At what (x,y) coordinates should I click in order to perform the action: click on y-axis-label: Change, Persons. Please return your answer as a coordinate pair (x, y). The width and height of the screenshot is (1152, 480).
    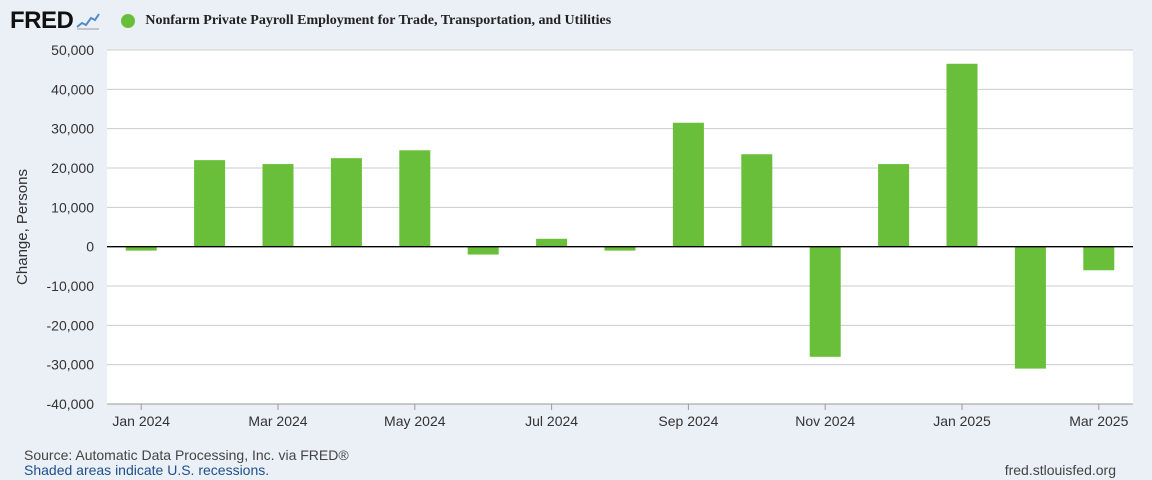
    Looking at the image, I should click on (22, 227).